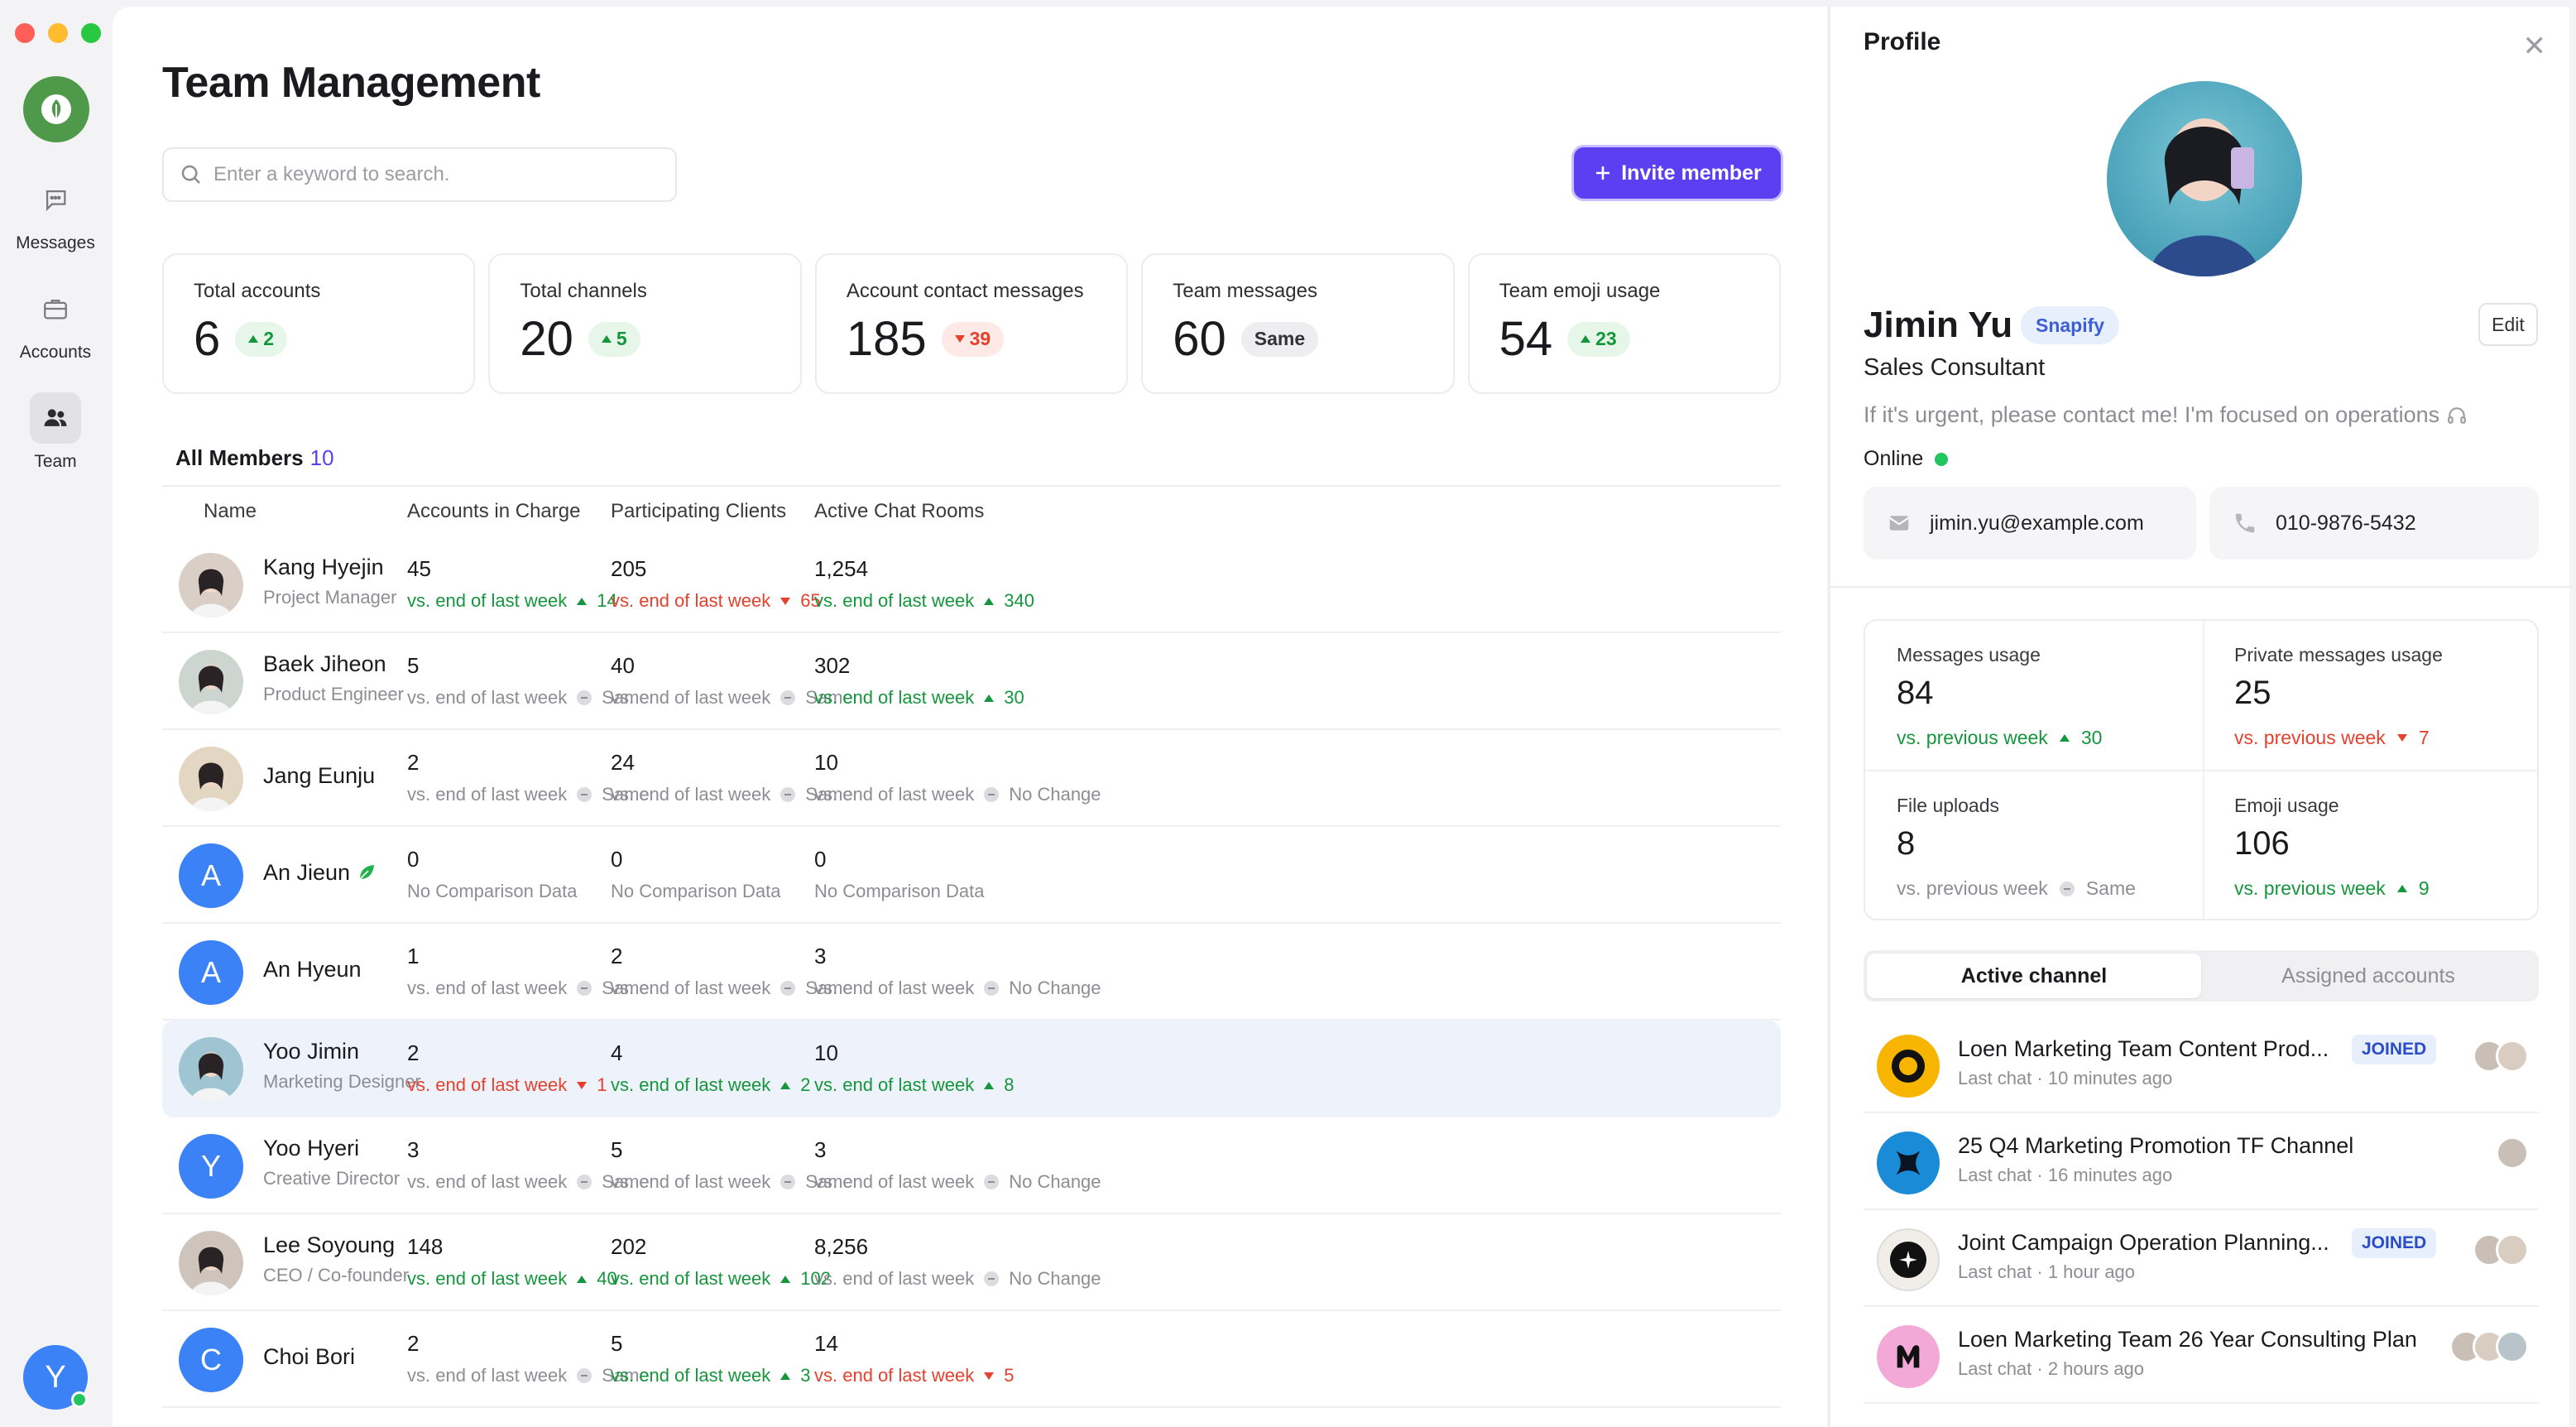 The image size is (2576, 1427). What do you see at coordinates (307, 872) in the screenshot?
I see `member-name-text: An Jieun` at bounding box center [307, 872].